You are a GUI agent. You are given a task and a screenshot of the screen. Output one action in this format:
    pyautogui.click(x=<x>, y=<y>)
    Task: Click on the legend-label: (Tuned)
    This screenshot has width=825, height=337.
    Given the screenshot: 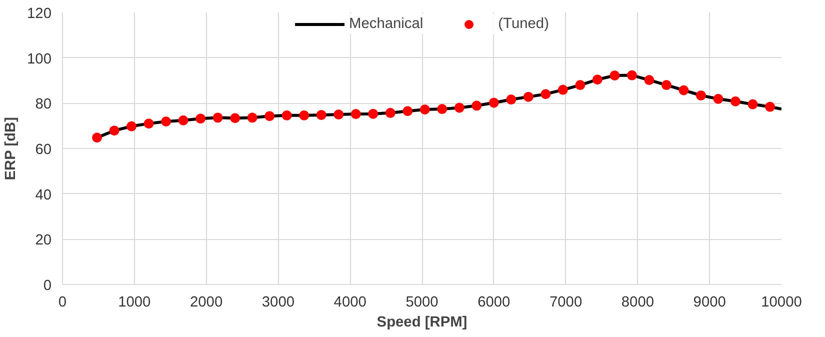 What is the action you would take?
    pyautogui.click(x=523, y=24)
    